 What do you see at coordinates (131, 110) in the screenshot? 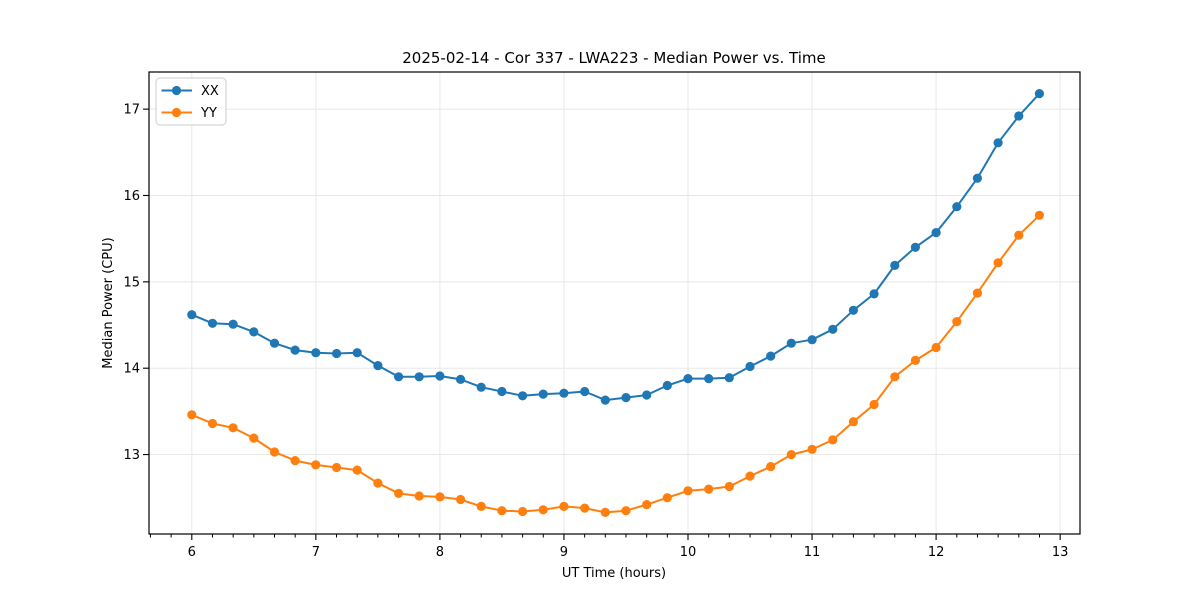
I see `y-tick-label: 17` at bounding box center [131, 110].